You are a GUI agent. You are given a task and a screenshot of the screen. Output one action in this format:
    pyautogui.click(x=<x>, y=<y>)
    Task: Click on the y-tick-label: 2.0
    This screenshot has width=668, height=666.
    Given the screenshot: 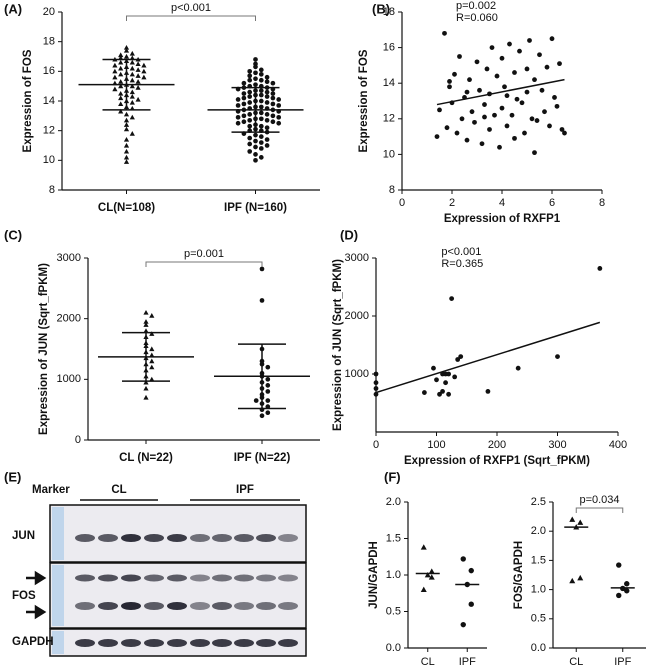 What is the action you would take?
    pyautogui.click(x=538, y=531)
    